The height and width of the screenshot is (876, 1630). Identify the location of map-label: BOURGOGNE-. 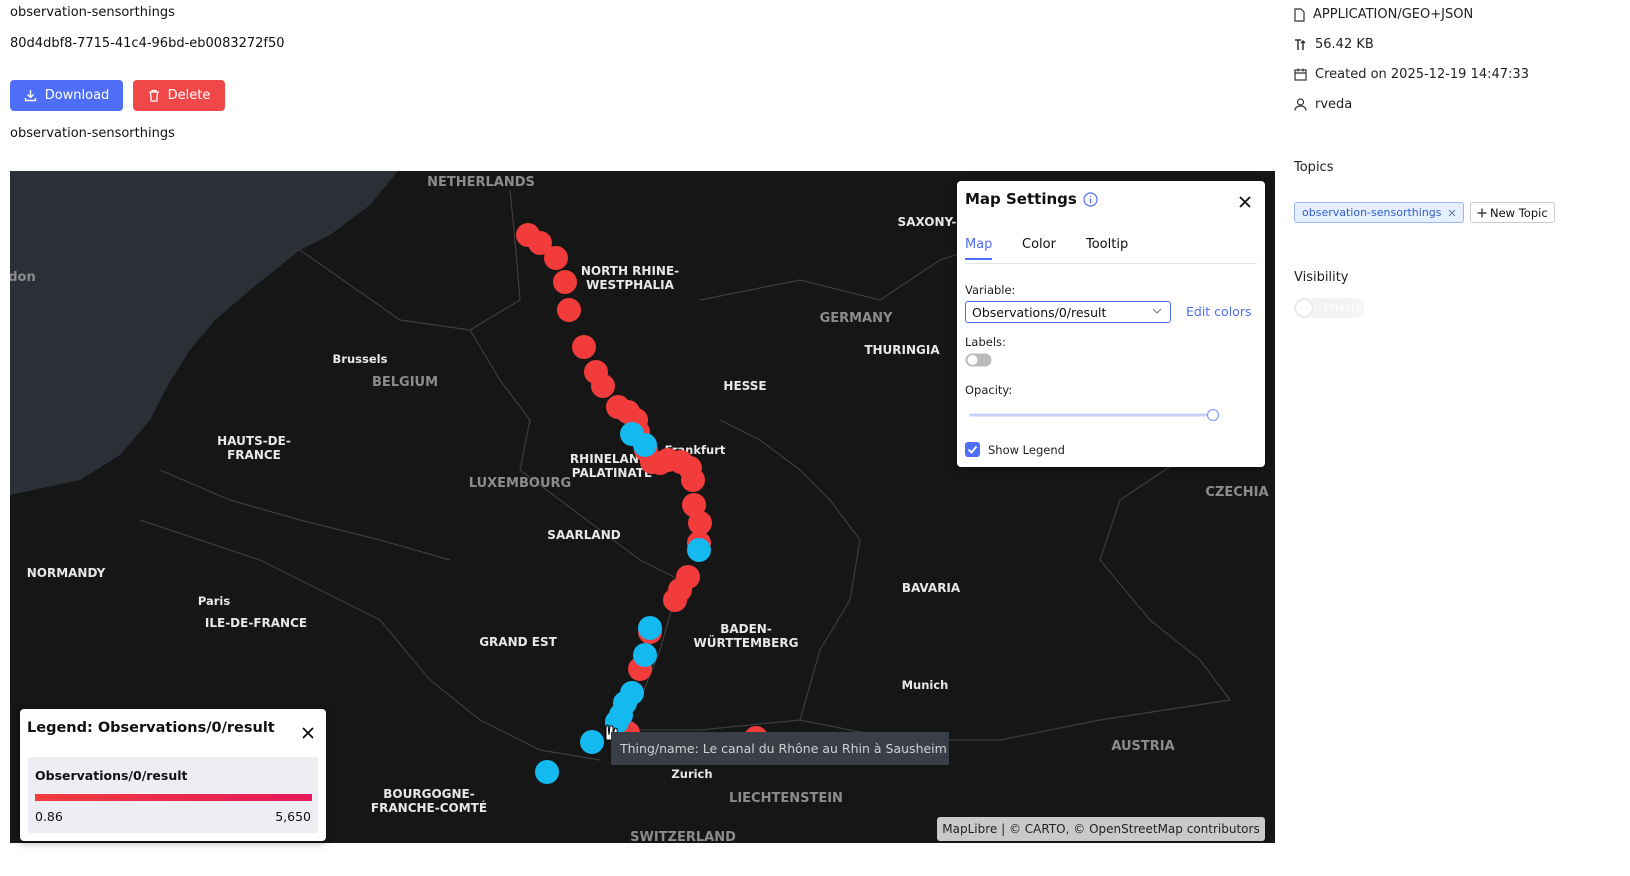
(428, 794).